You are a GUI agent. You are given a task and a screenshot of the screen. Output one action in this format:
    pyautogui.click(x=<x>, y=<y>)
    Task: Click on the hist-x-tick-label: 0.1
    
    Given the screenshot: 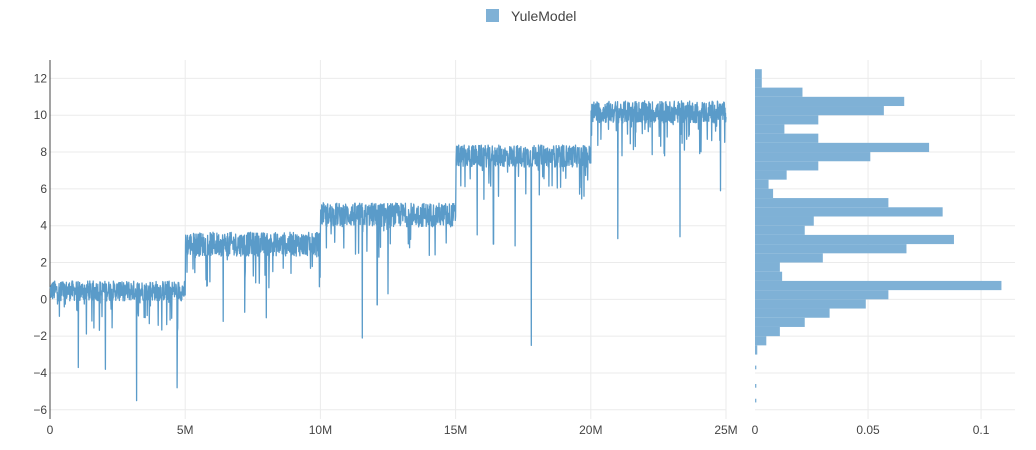 What is the action you would take?
    pyautogui.click(x=981, y=430)
    